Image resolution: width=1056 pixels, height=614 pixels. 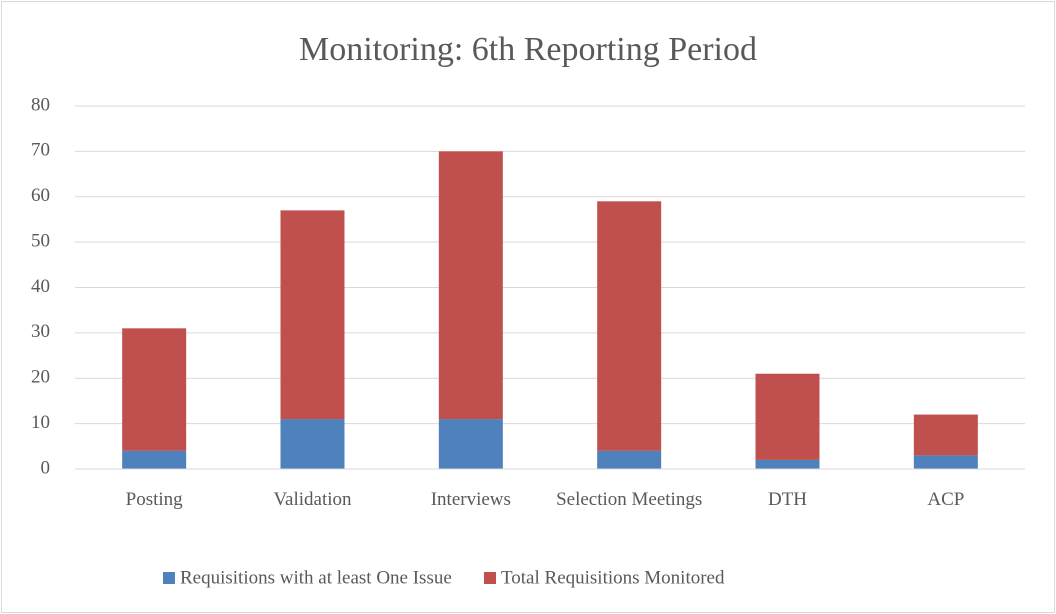 I want to click on chart-title: Monitoring: 6th Reporting Period, so click(x=528, y=49).